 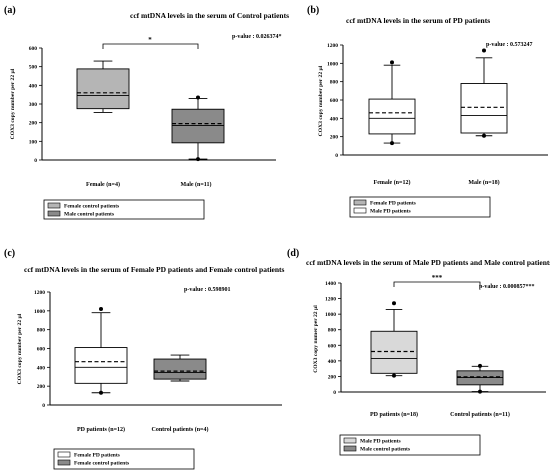 I want to click on p-value: p-value : 0.000857***, so click(x=507, y=287).